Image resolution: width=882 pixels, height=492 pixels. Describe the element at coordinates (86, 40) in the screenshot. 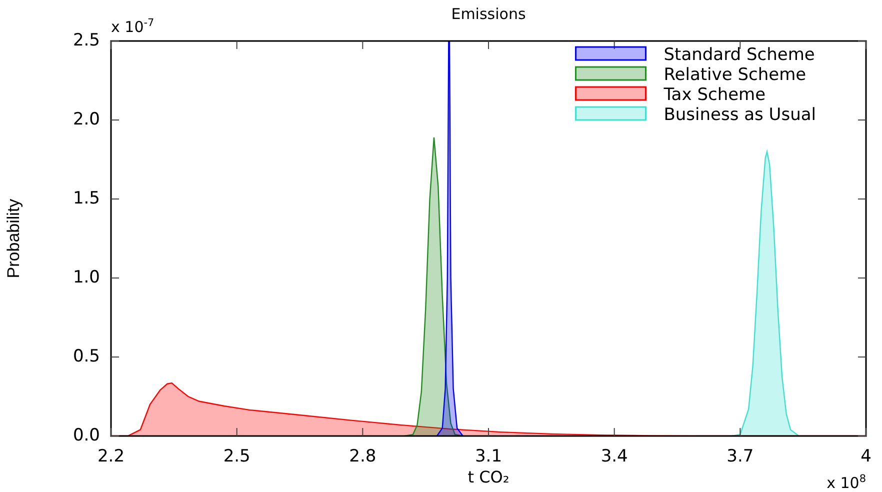

I see `y-tick-label: 2.5` at that location.